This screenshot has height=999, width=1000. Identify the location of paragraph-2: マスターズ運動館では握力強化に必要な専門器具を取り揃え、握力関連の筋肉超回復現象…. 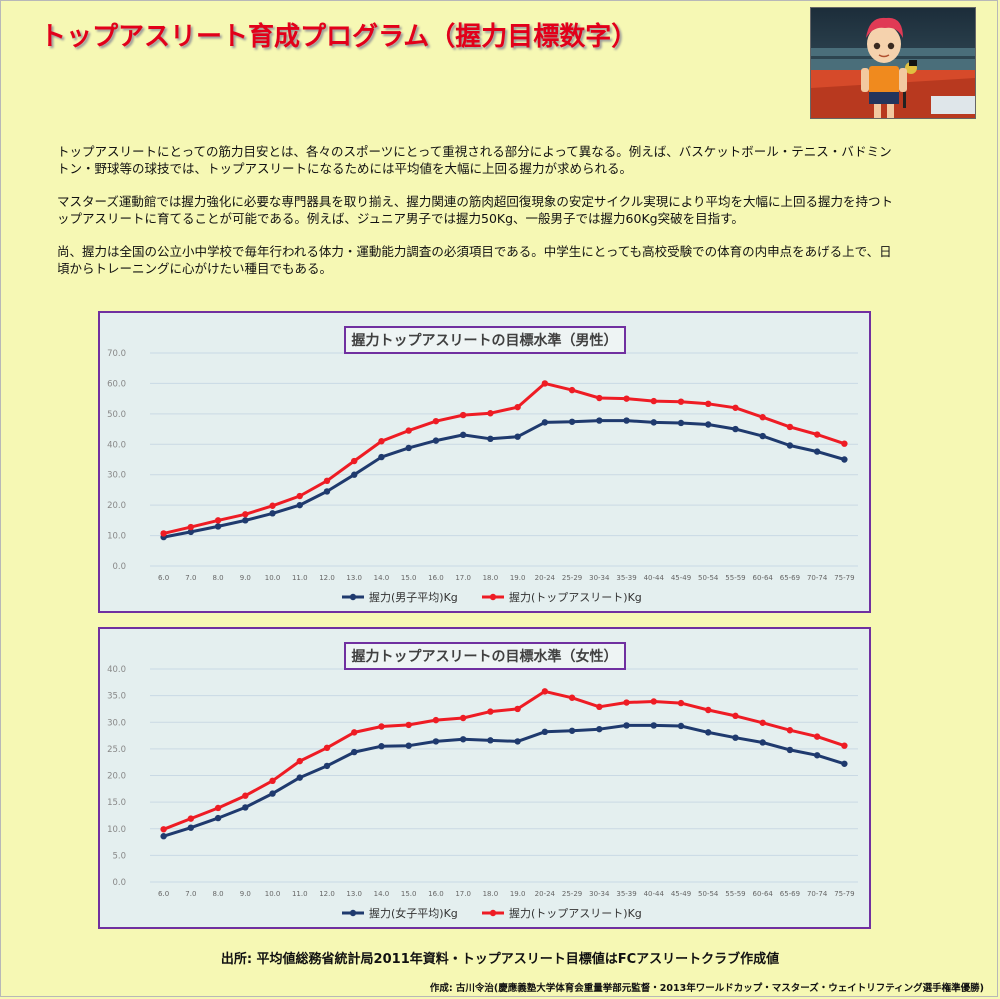
(475, 210).